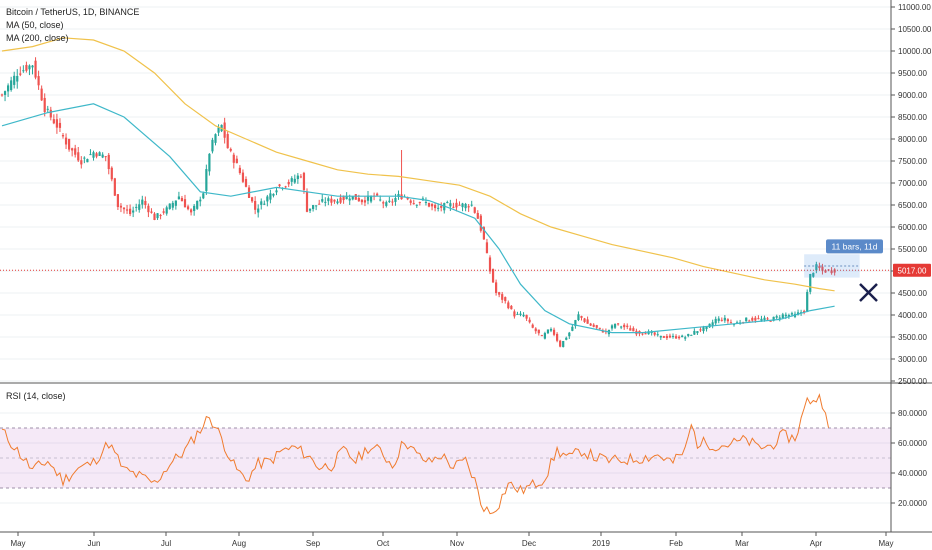 Image resolution: width=932 pixels, height=550 pixels. I want to click on price-tick-label: 3500.00, so click(912, 337).